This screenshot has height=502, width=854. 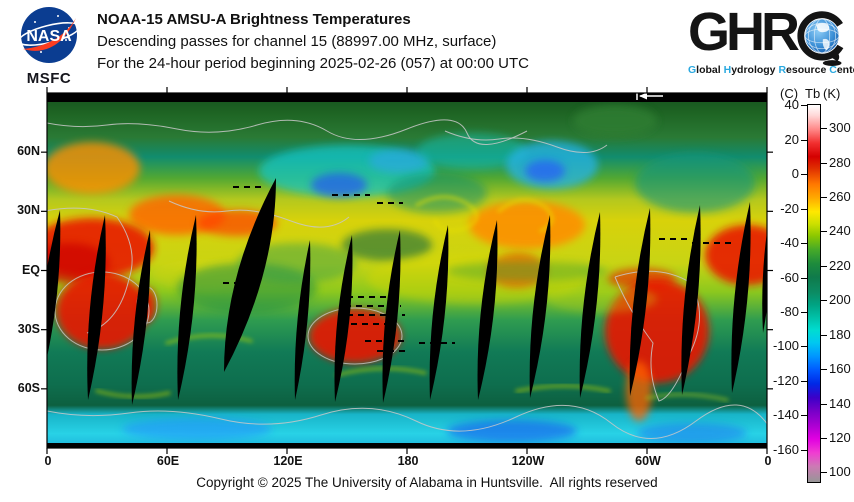 What do you see at coordinates (751, 70) in the screenshot?
I see `tagline-word: Hydrology` at bounding box center [751, 70].